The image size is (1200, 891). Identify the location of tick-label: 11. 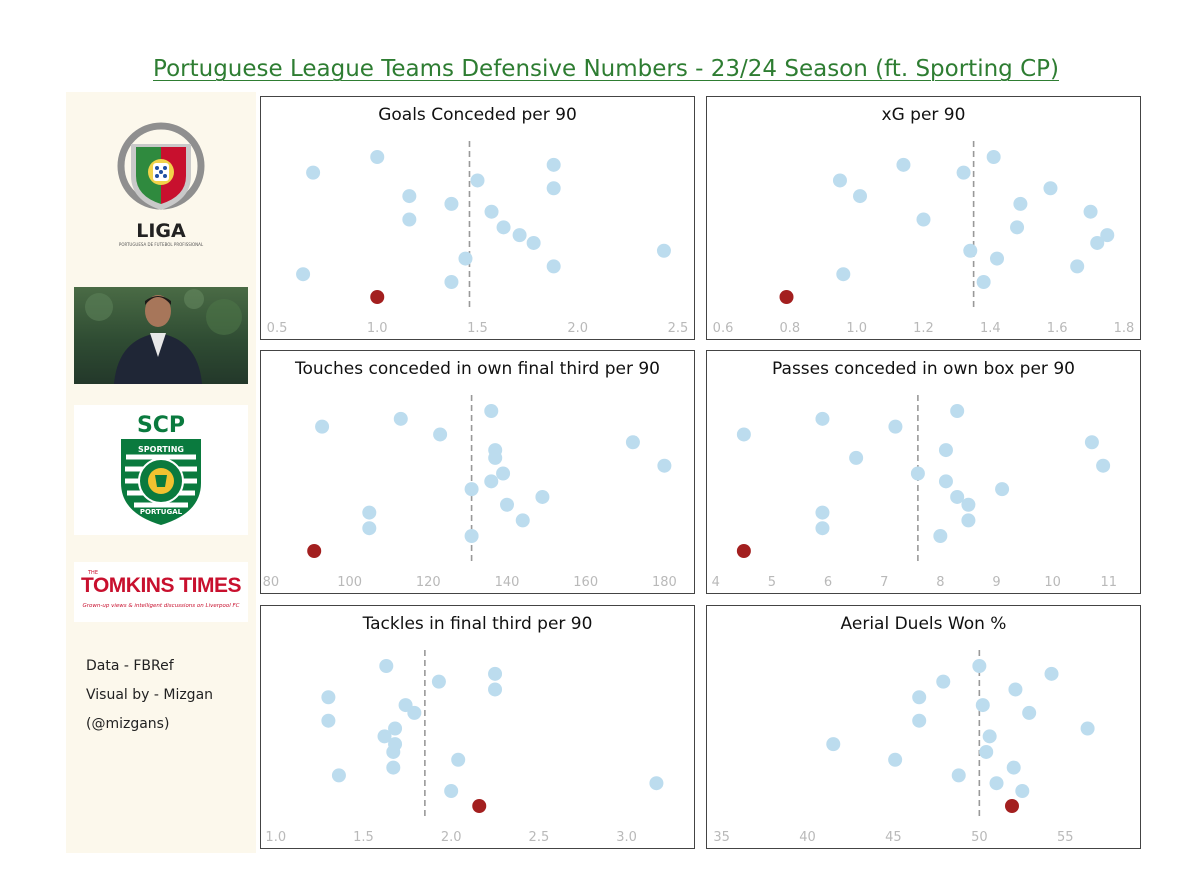
(1108, 582).